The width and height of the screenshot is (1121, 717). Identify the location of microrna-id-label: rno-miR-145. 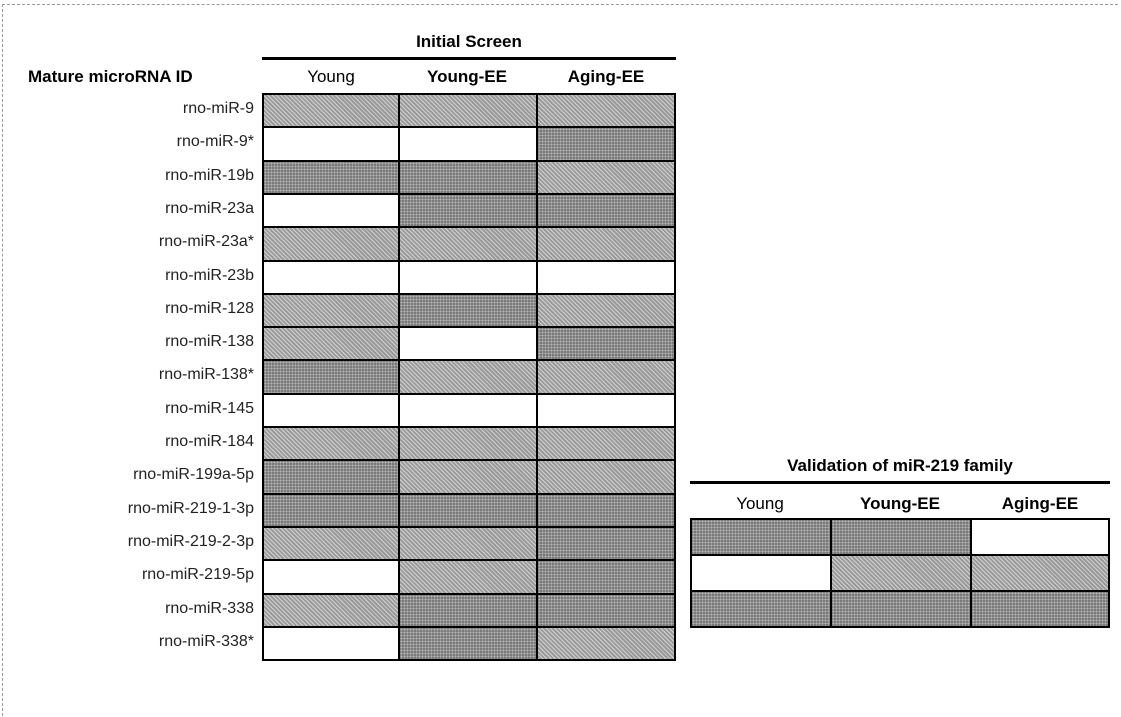
(209, 408).